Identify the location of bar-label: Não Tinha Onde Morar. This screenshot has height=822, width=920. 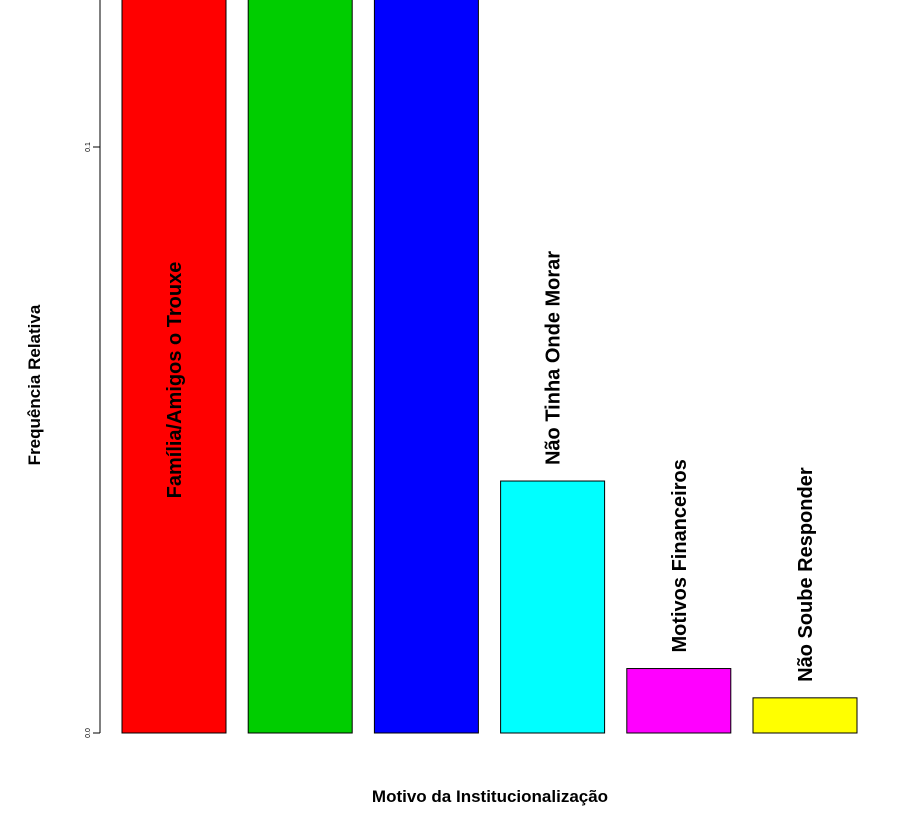
(554, 358).